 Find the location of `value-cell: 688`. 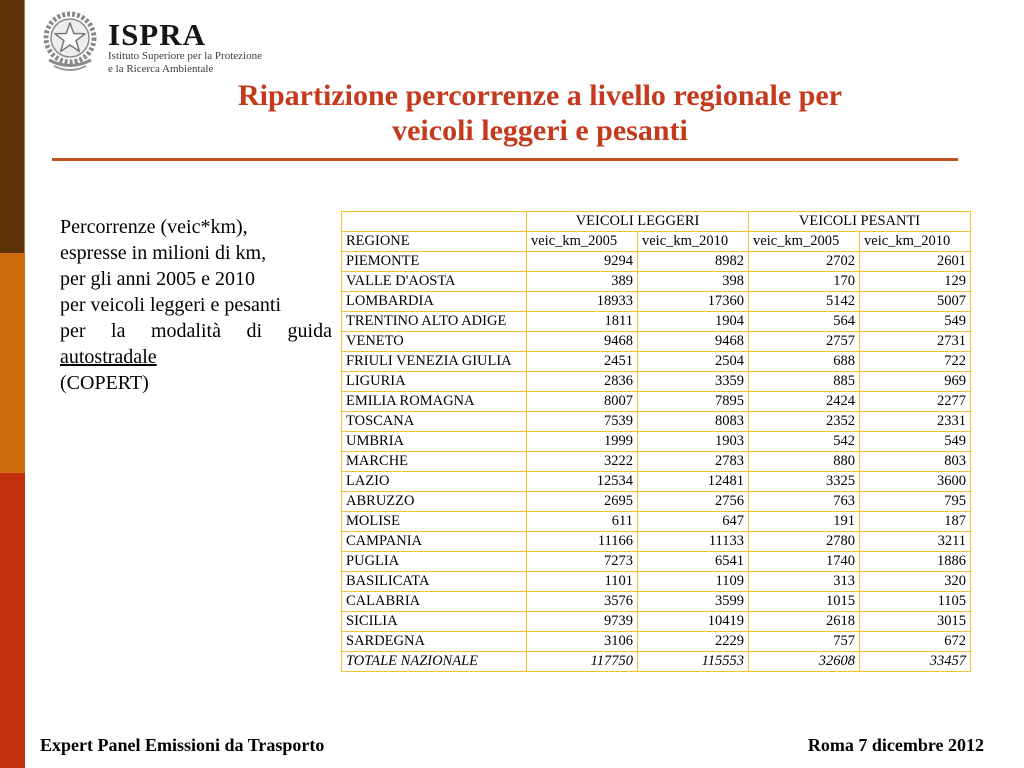

value-cell: 688 is located at coordinates (804, 361).